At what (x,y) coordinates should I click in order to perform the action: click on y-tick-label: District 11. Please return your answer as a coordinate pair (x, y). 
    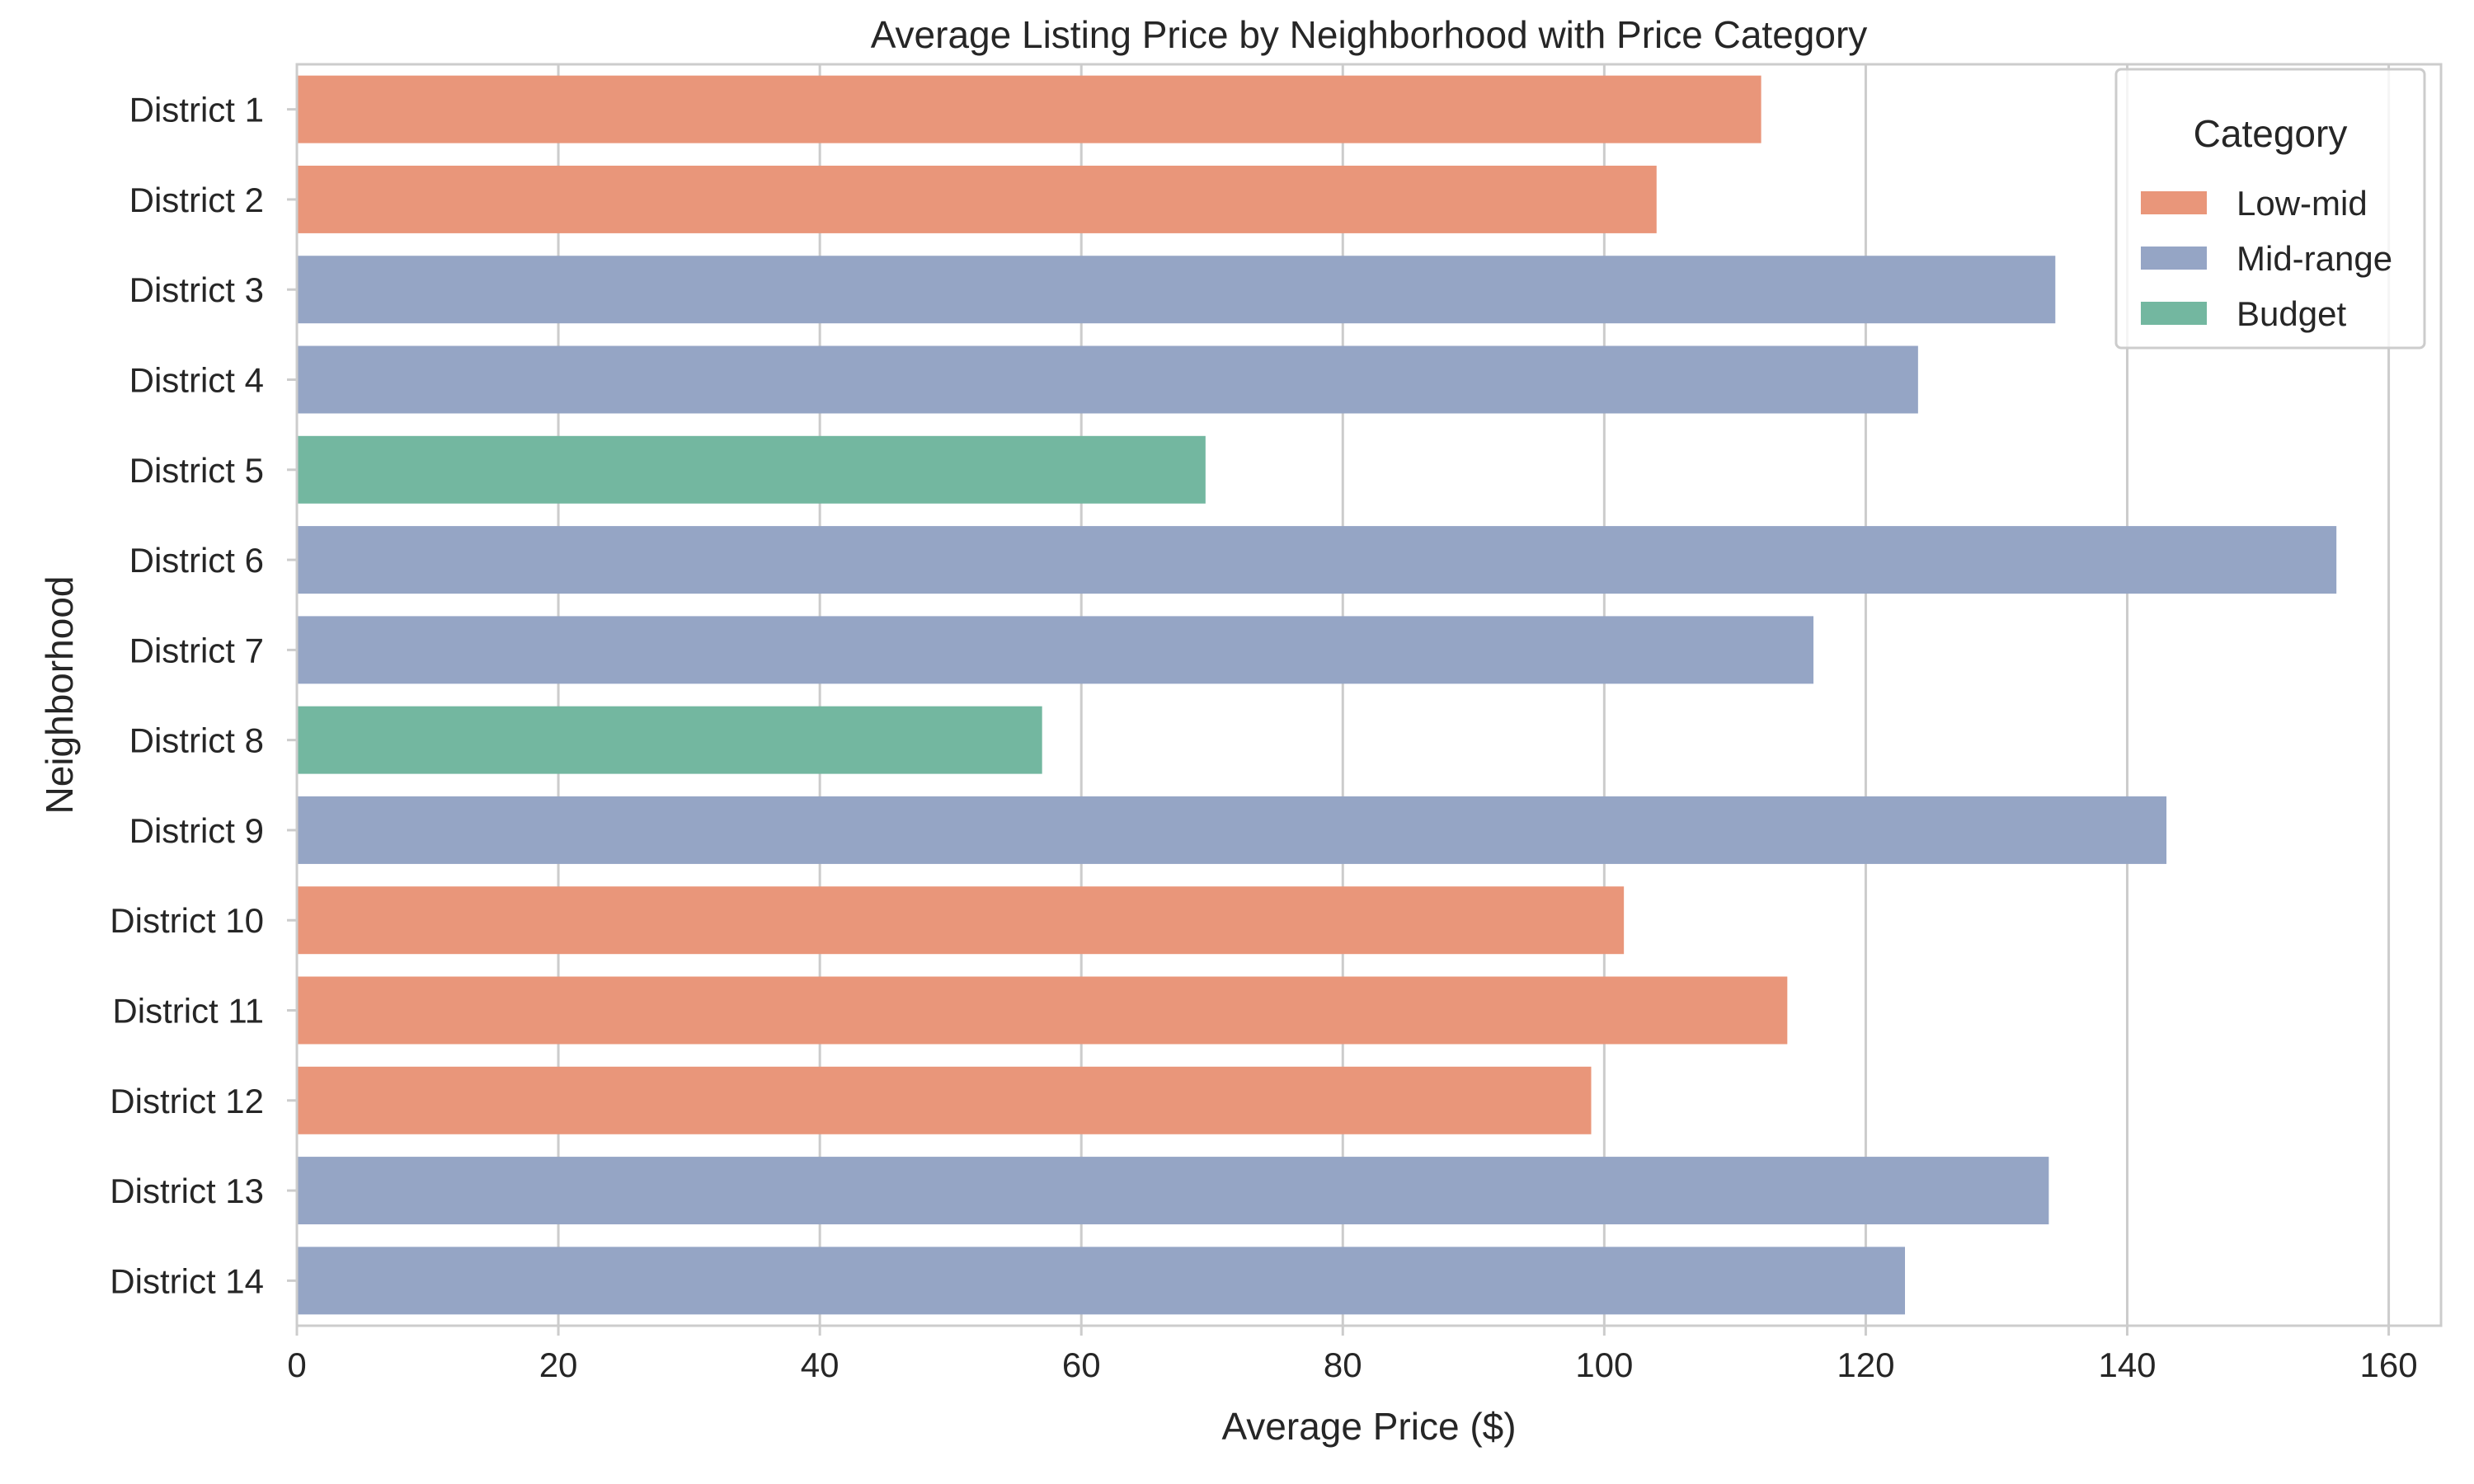
    Looking at the image, I should click on (188, 1011).